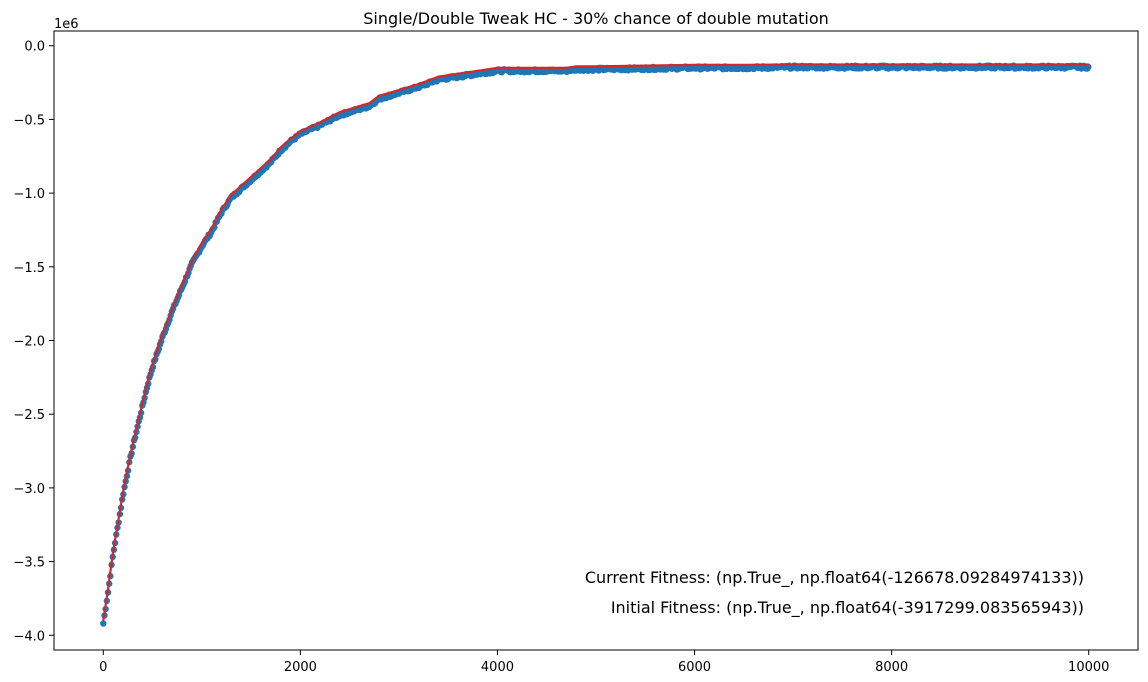 The width and height of the screenshot is (1148, 682). What do you see at coordinates (1088, 667) in the screenshot?
I see `x-tick-label: 10000` at bounding box center [1088, 667].